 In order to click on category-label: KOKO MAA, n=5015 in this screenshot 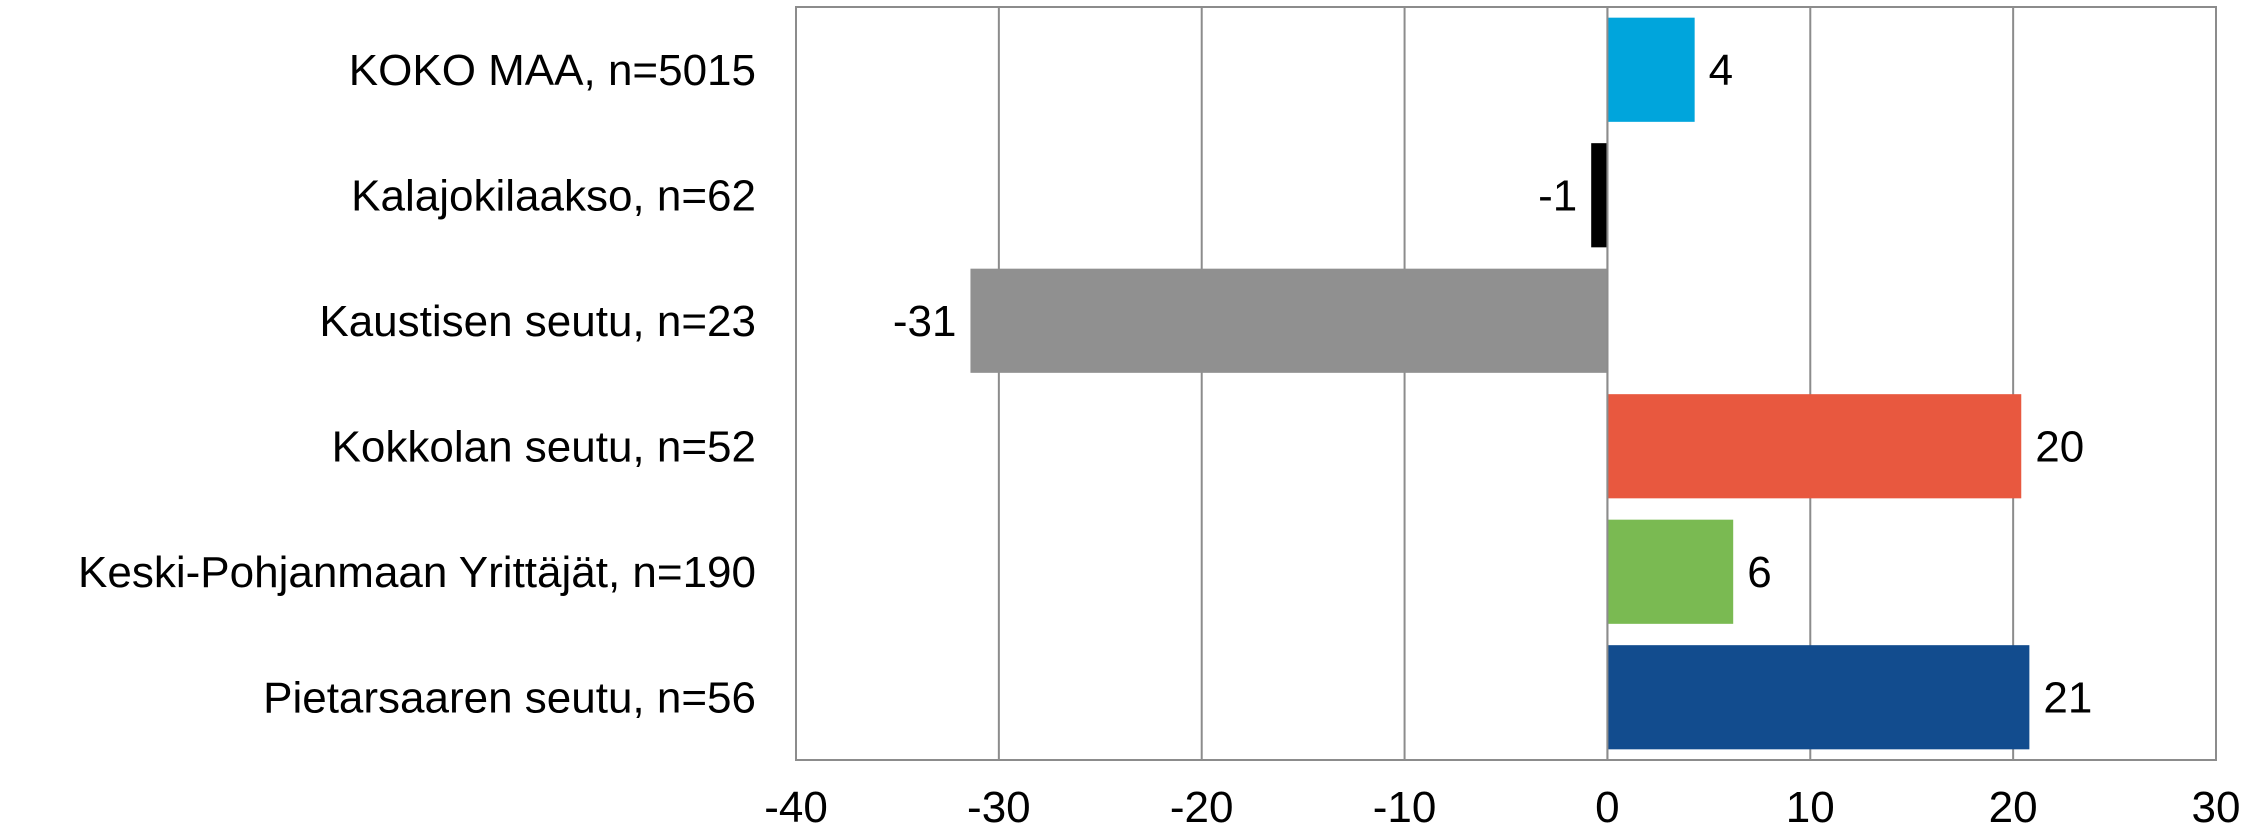, I will do `click(552, 70)`.